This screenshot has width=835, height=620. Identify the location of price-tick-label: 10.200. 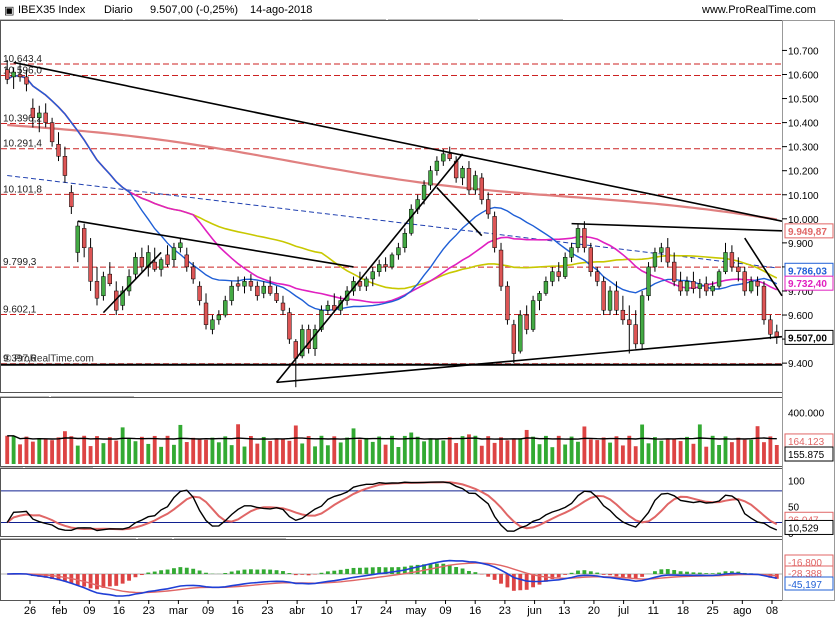
(803, 172).